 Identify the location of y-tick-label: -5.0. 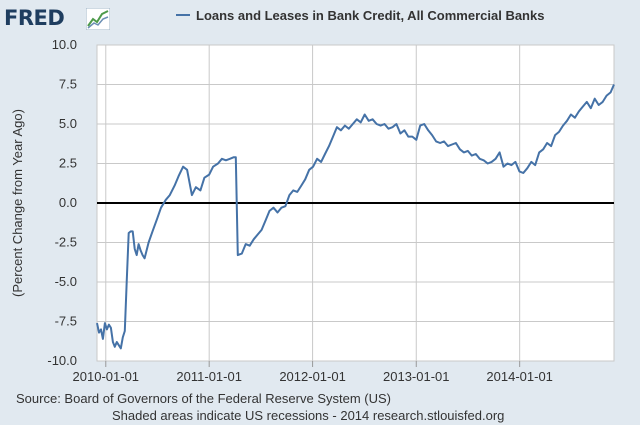
(66, 281).